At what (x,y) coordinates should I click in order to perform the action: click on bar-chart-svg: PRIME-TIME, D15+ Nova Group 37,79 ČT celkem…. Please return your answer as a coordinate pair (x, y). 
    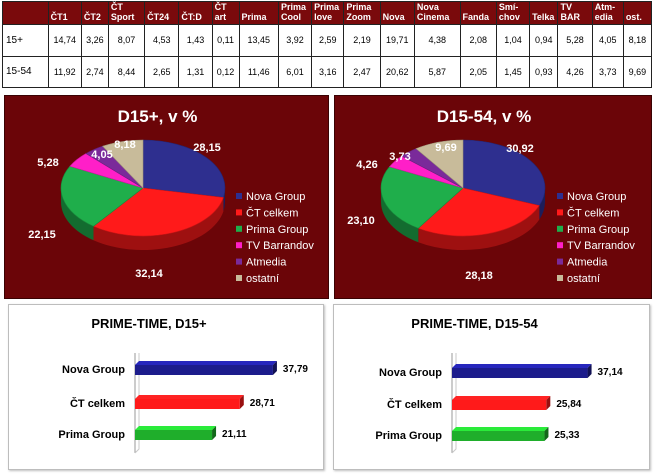
    Looking at the image, I should click on (183, 385).